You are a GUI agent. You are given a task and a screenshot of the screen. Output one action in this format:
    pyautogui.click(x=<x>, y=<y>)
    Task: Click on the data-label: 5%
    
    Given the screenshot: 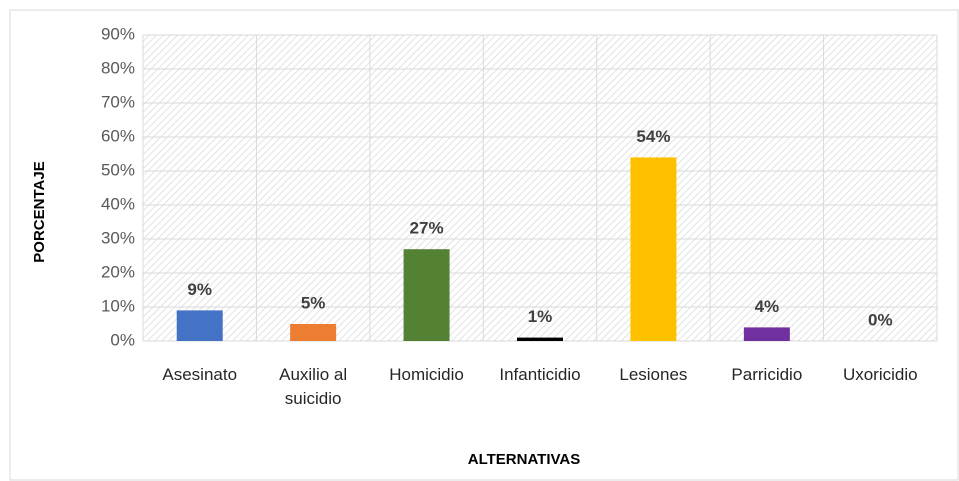 What is the action you would take?
    pyautogui.click(x=313, y=302)
    